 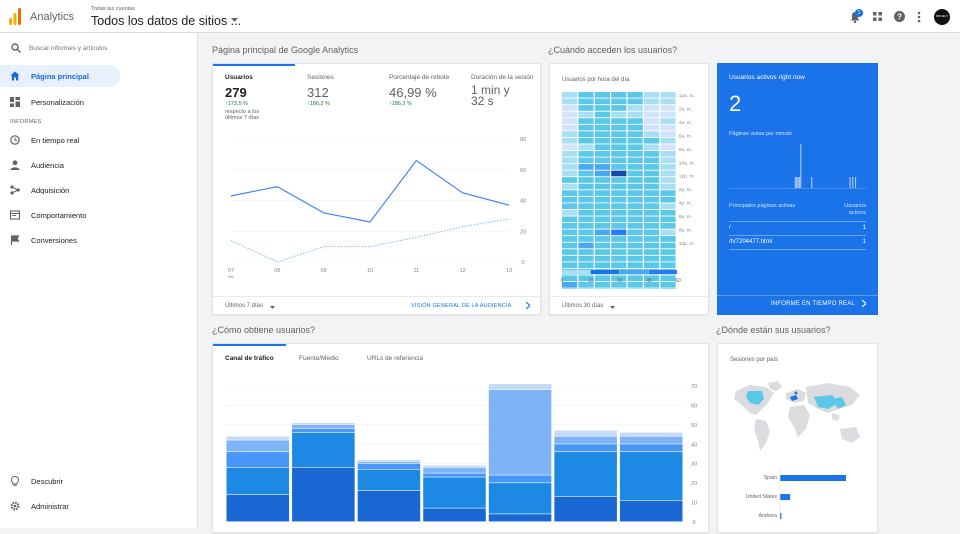 I want to click on help-icon: ?, so click(x=899, y=16).